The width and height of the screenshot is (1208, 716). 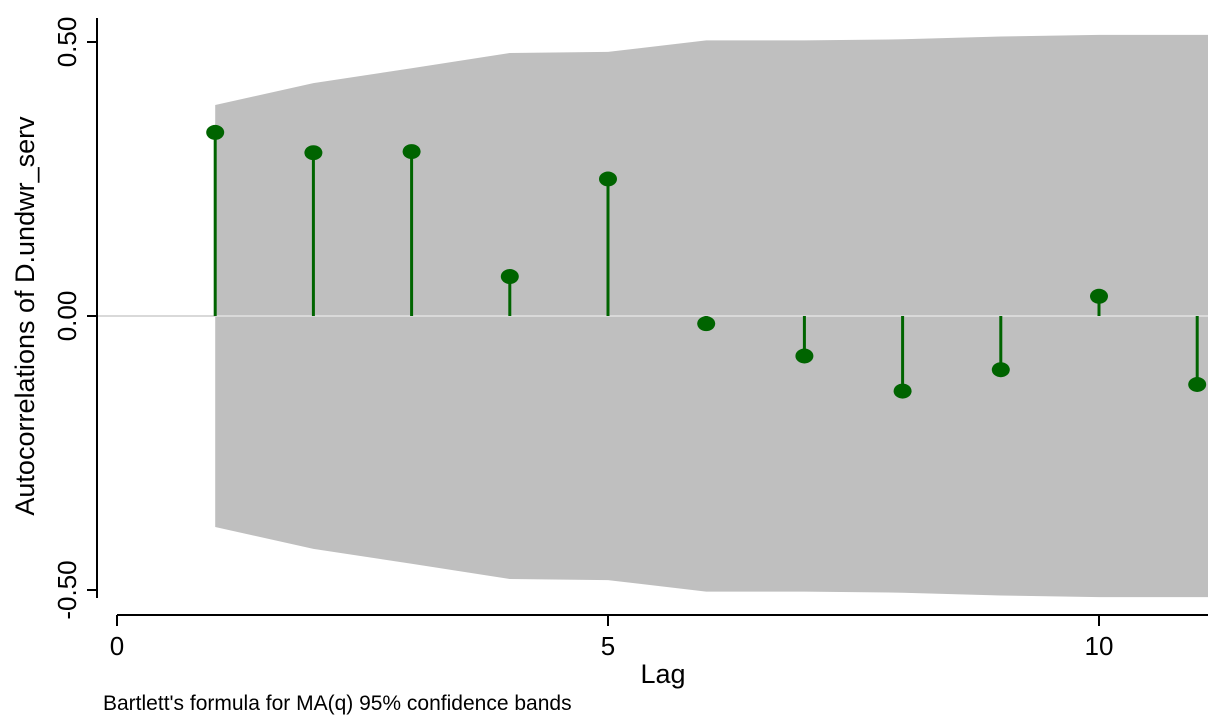 What do you see at coordinates (67, 316) in the screenshot?
I see `y-tick-label: 0.00` at bounding box center [67, 316].